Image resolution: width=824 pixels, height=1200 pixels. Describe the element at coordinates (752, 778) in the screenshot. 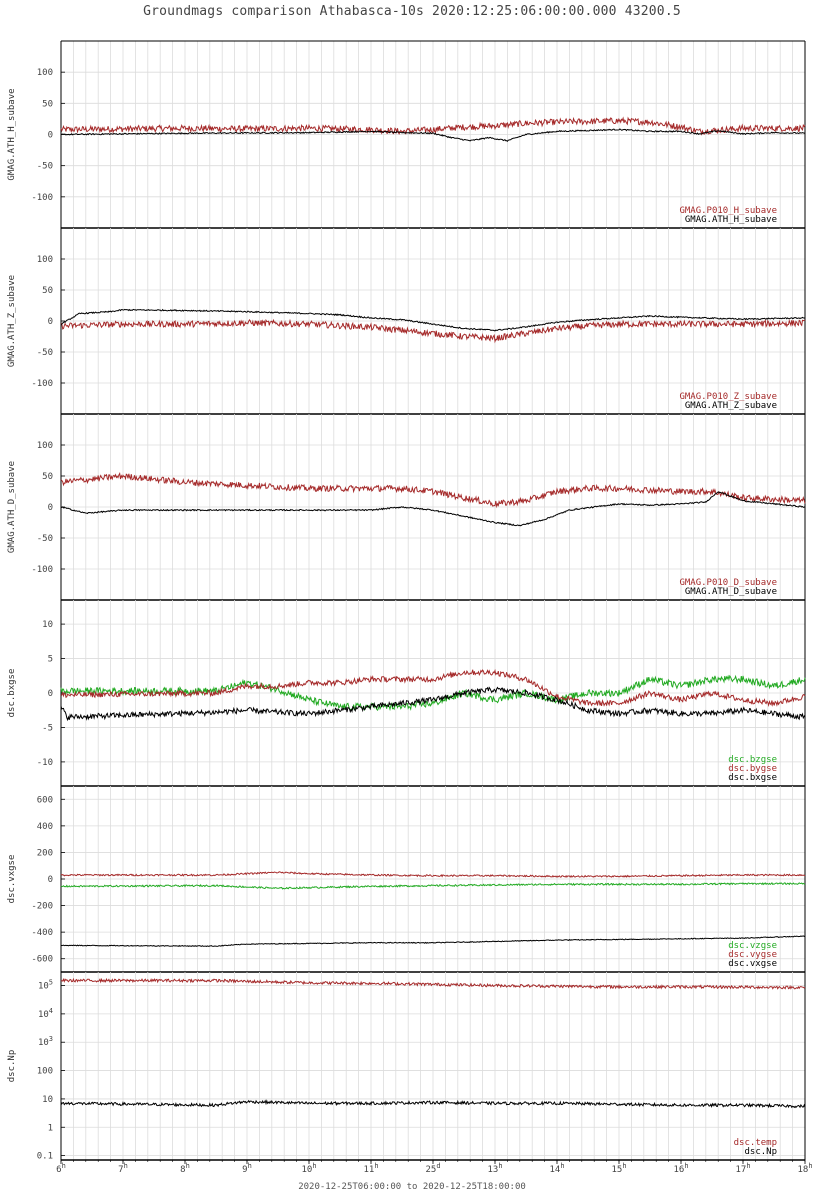

I see `legend-entry: dsc.bxgse` at that location.